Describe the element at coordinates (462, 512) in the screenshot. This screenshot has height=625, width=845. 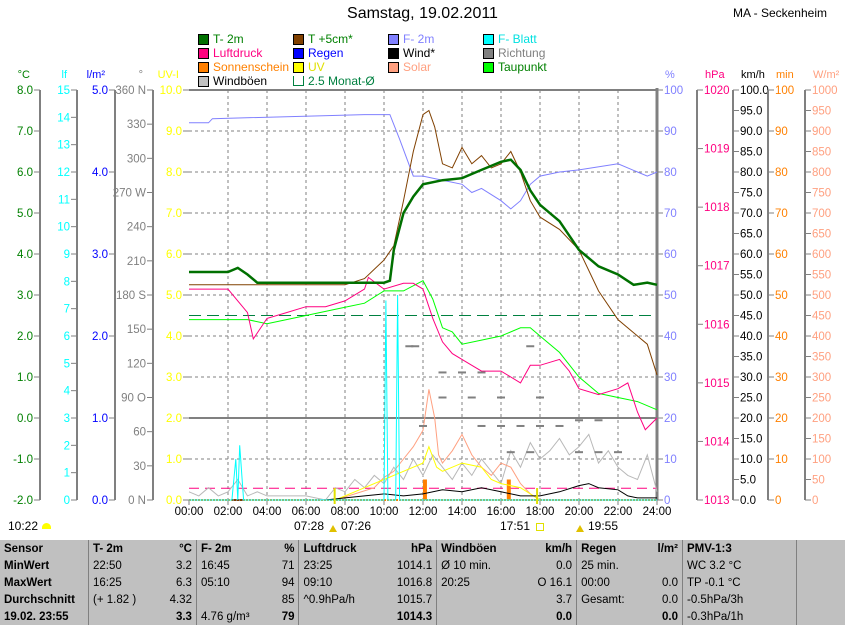
I see `x-tick-label: 14:00` at that location.